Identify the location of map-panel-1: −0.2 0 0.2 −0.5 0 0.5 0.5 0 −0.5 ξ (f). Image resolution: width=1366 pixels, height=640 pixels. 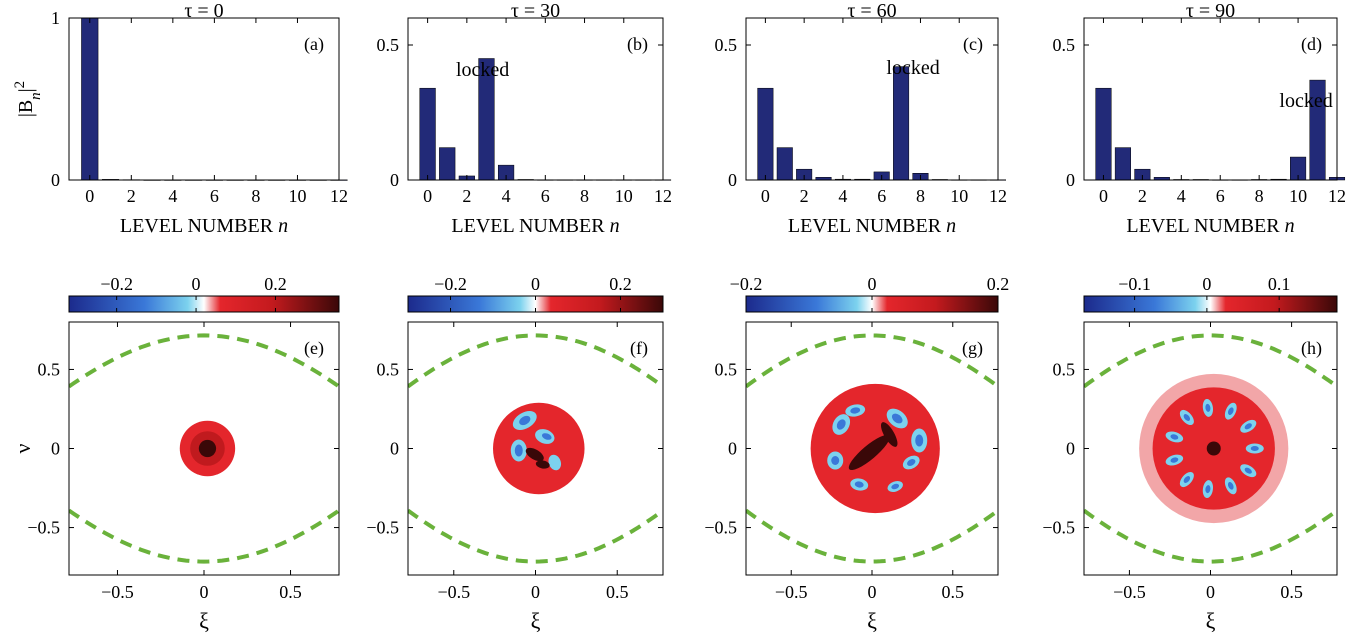
(515, 453).